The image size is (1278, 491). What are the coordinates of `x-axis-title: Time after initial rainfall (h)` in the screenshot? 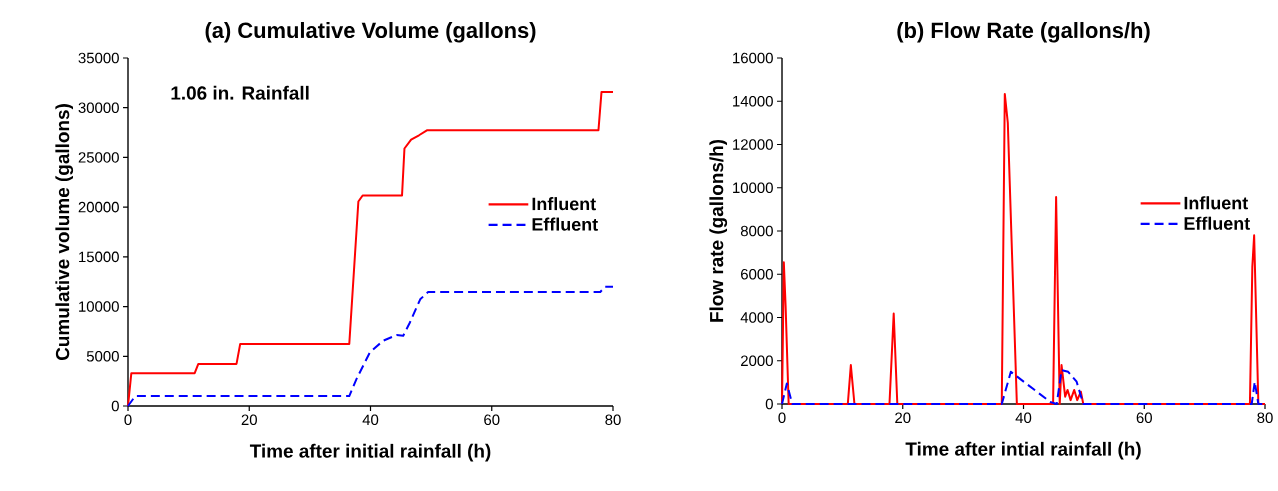 It's located at (370, 452).